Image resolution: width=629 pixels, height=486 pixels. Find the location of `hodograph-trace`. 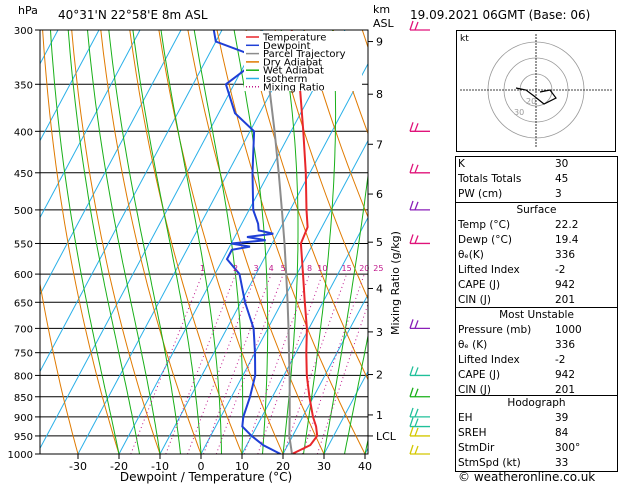

hodograph-trace is located at coordinates (536, 96).